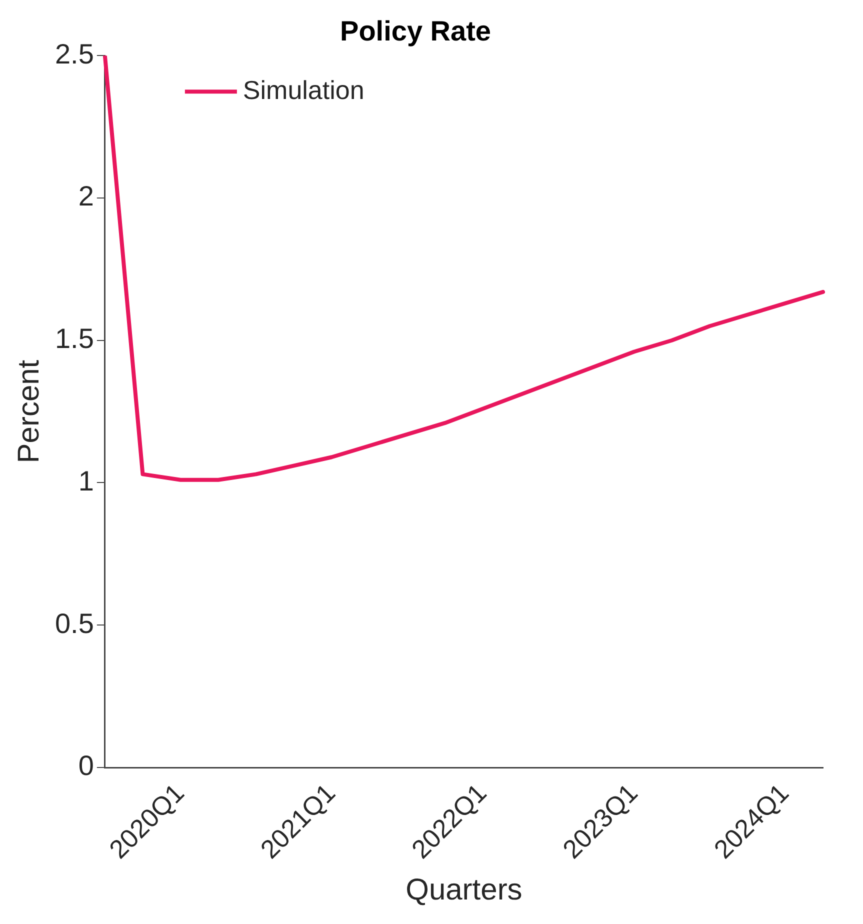 The width and height of the screenshot is (863, 924). What do you see at coordinates (29, 411) in the screenshot?
I see `y-axis-title: Percent` at bounding box center [29, 411].